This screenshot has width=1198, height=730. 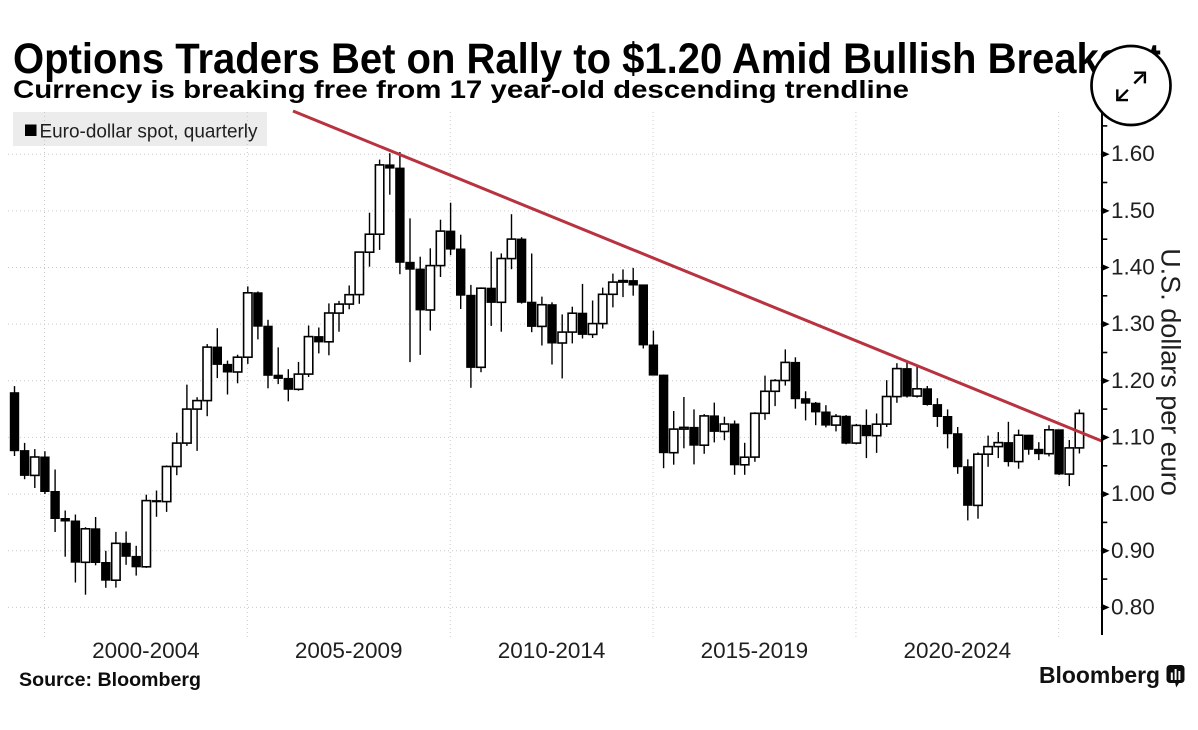 I want to click on svg-text: Bloomberg, so click(x=1099, y=675).